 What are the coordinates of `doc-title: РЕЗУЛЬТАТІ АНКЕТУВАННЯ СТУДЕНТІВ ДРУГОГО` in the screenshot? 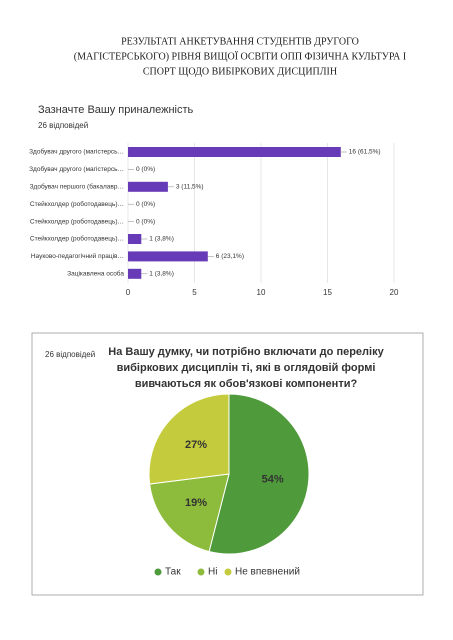 It's located at (240, 41).